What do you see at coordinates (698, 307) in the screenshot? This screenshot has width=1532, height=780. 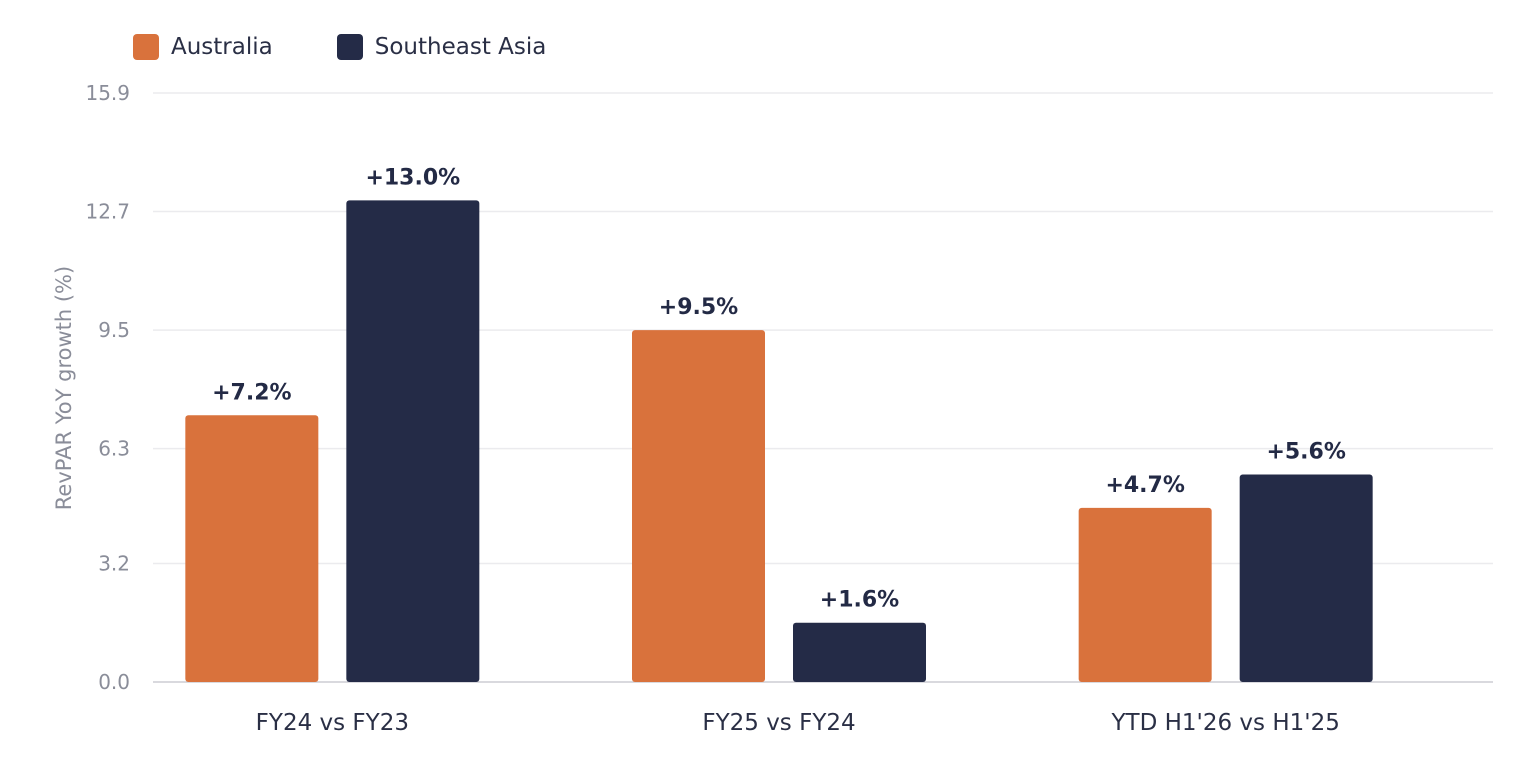 I see `data-label: +9.5%` at bounding box center [698, 307].